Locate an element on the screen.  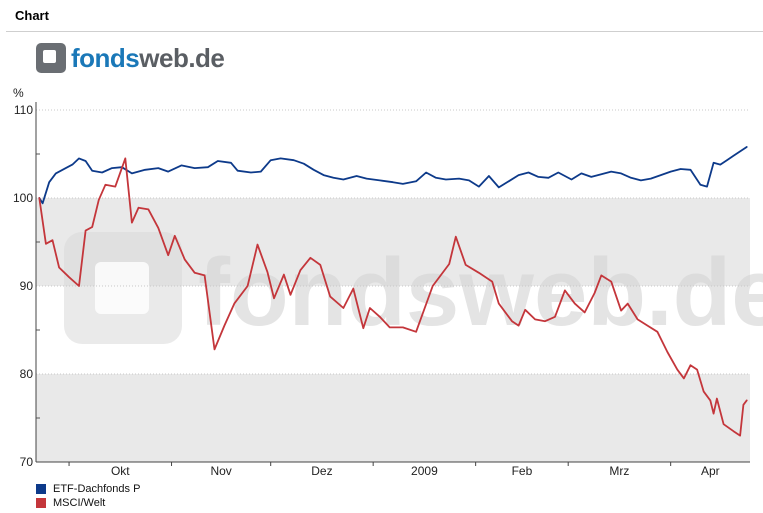
legend-label-msci: MSCI/Welt is located at coordinates (79, 503).